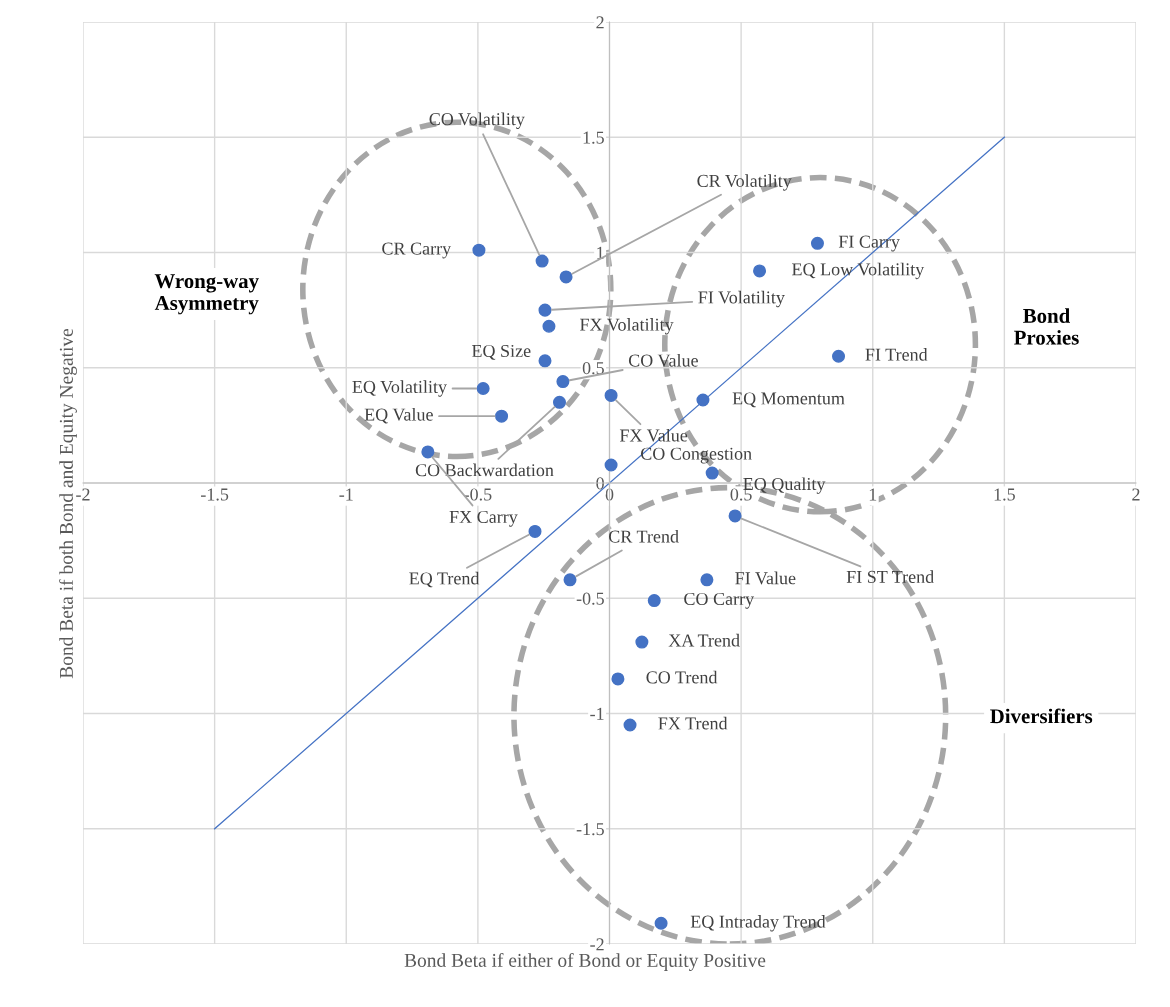 The image size is (1170, 1007). Describe the element at coordinates (744, 182) in the screenshot. I see `data-label: CR Volatility` at that location.